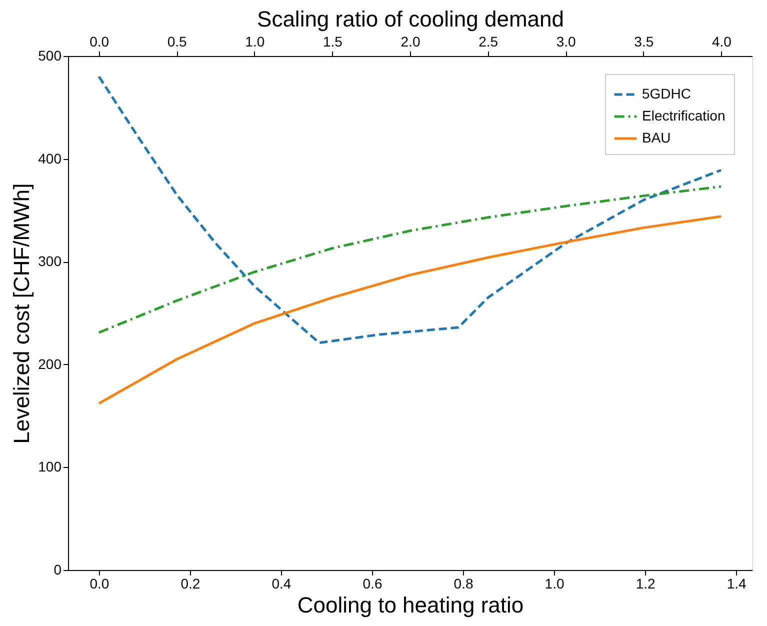  What do you see at coordinates (50, 56) in the screenshot?
I see `y-tick-label: 500` at bounding box center [50, 56].